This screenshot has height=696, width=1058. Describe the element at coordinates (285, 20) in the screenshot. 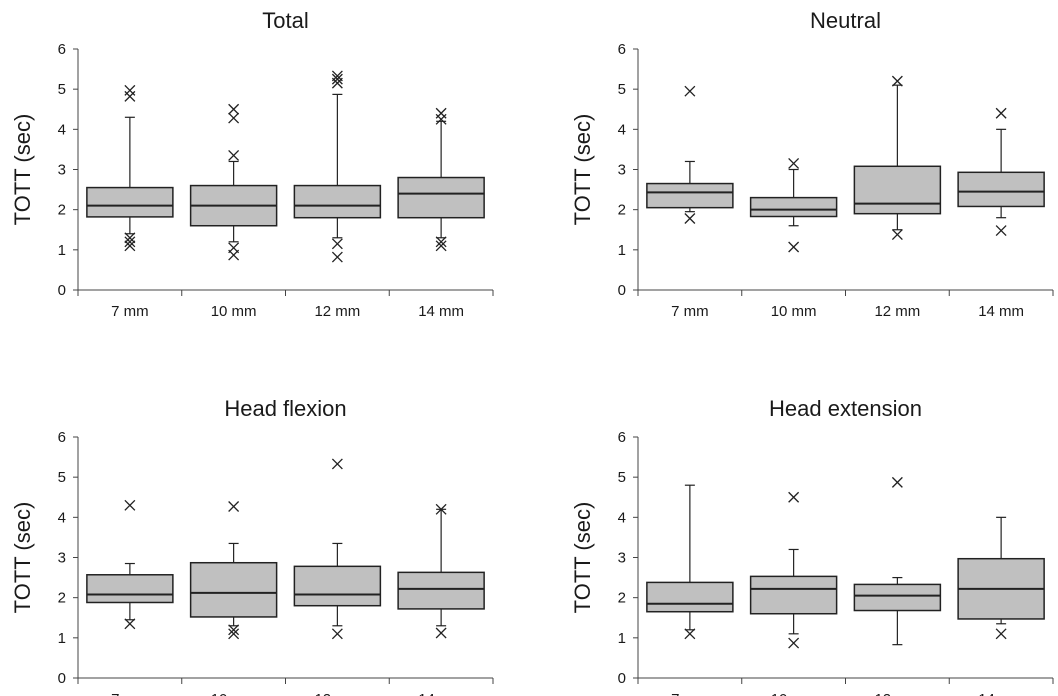

I see `chart-title: Total` at that location.